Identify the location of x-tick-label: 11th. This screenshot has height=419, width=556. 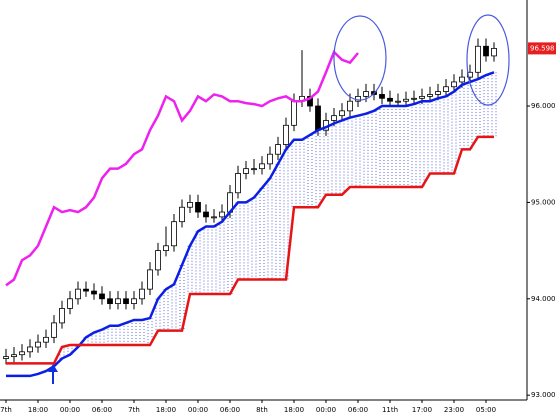
(390, 410).